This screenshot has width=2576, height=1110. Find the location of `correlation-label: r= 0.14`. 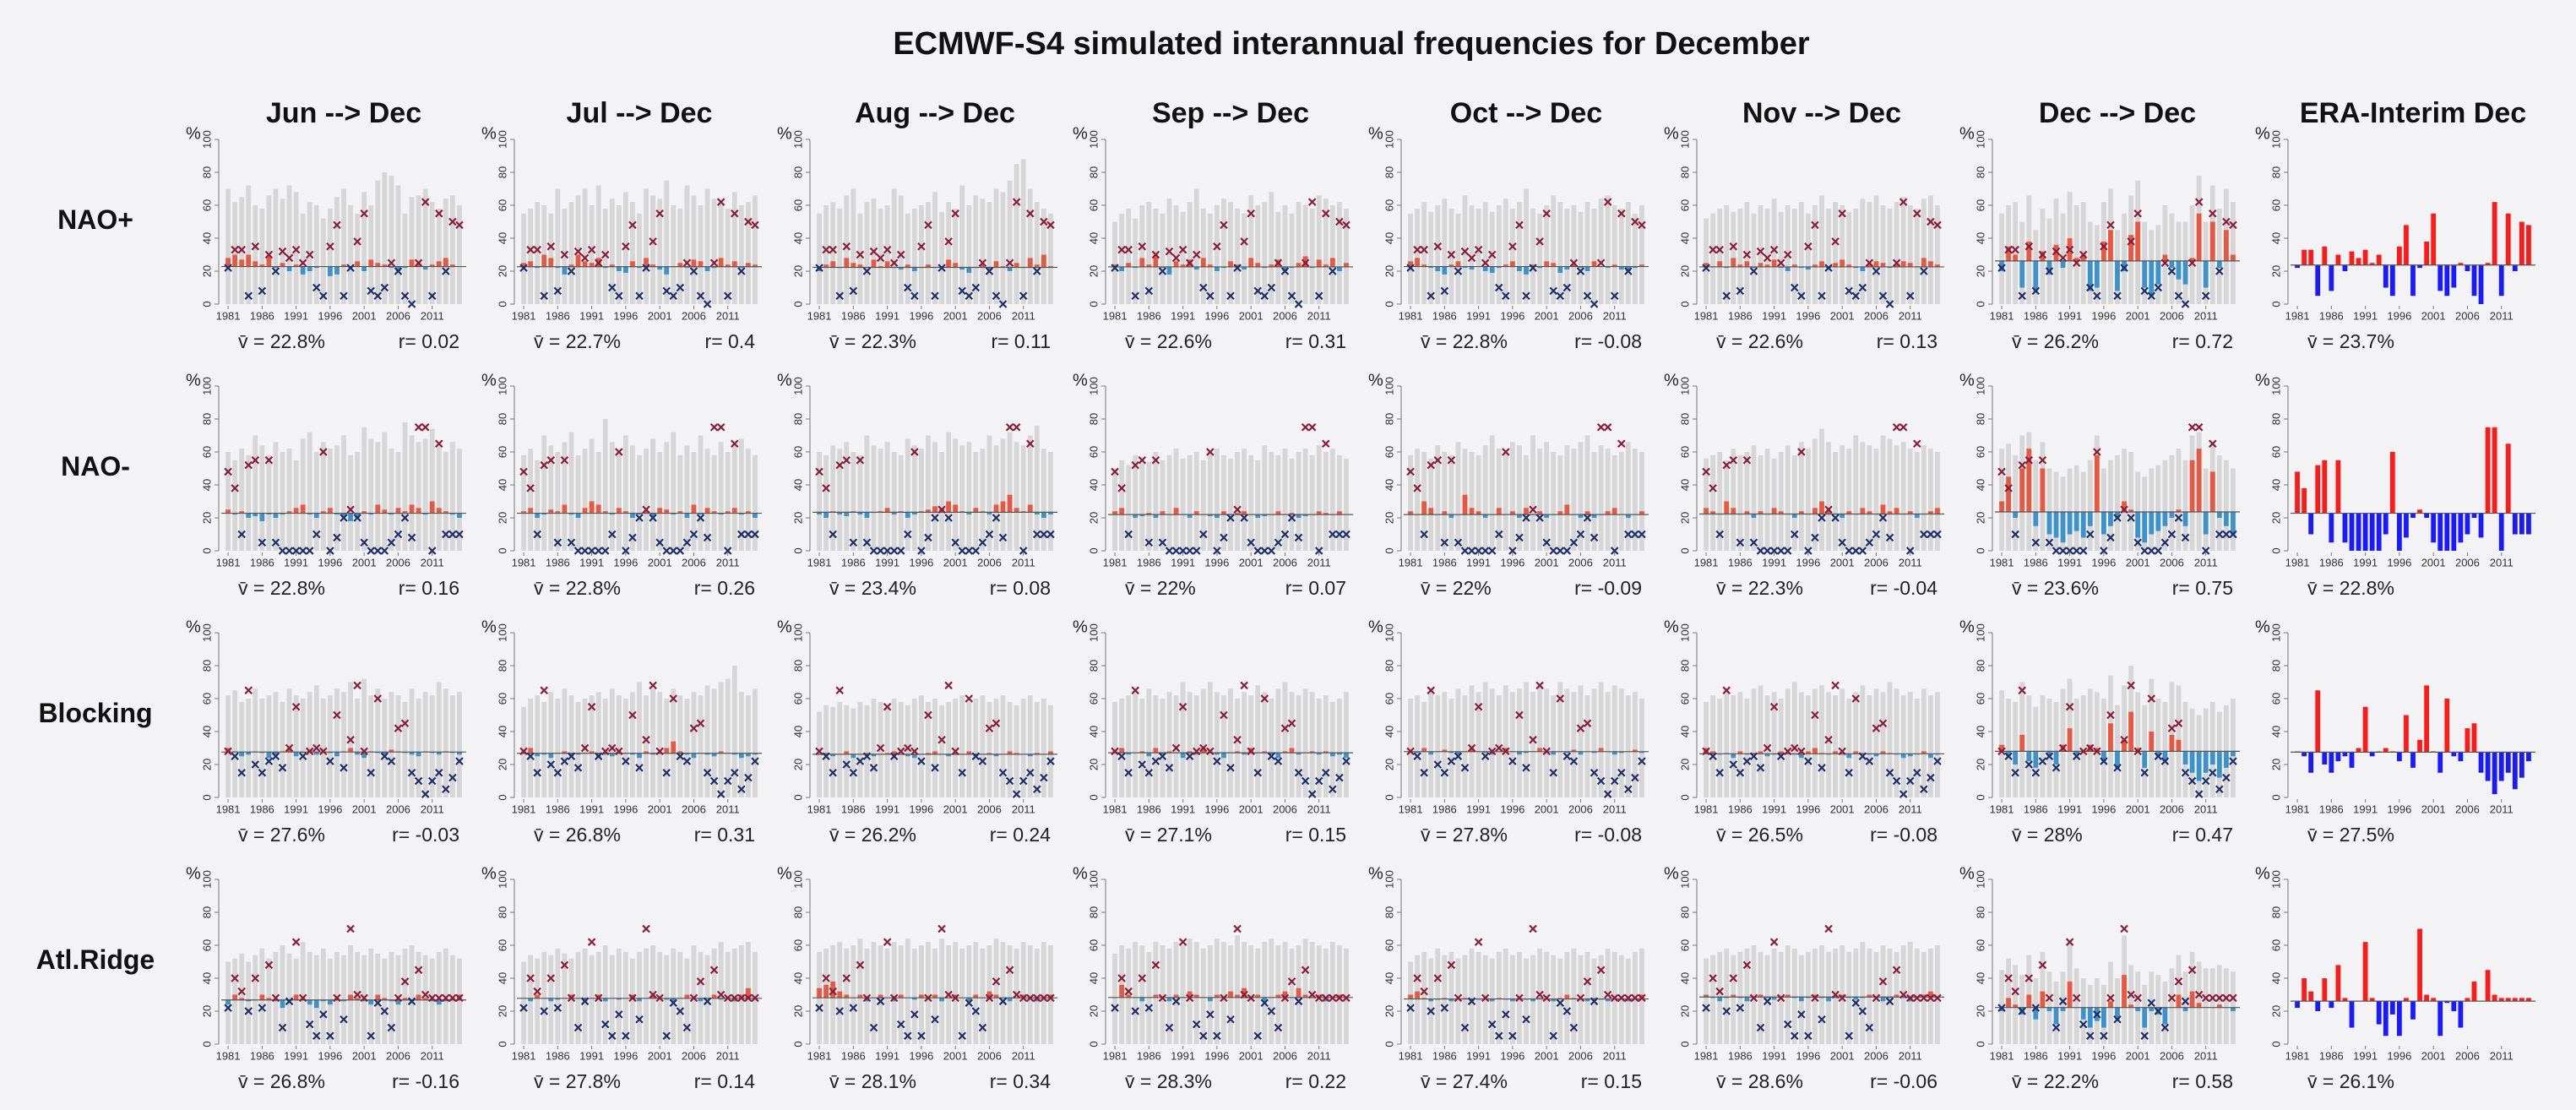

correlation-label: r= 0.14 is located at coordinates (724, 1081).